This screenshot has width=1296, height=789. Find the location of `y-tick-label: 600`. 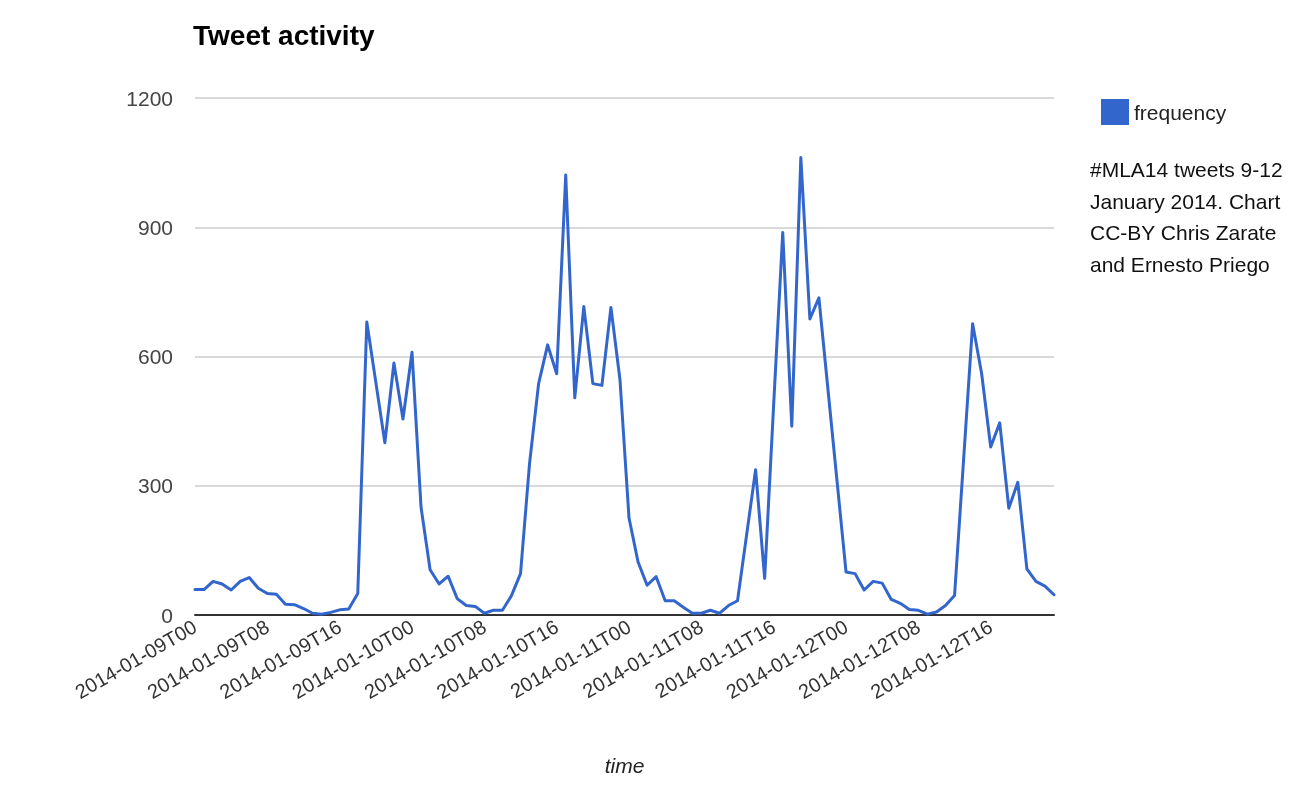

y-tick-label: 600 is located at coordinates (155, 356).